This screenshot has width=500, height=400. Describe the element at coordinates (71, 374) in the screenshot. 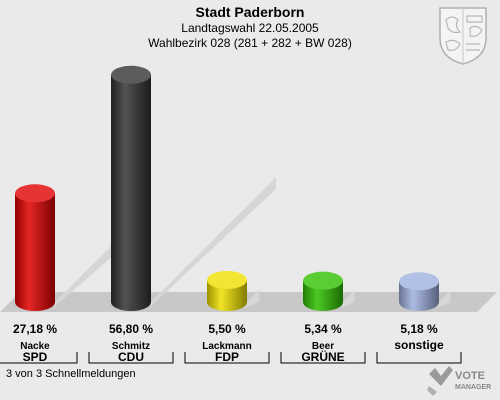

I see `report-status-note: 3 von 3 Schnellmeldungen` at that location.